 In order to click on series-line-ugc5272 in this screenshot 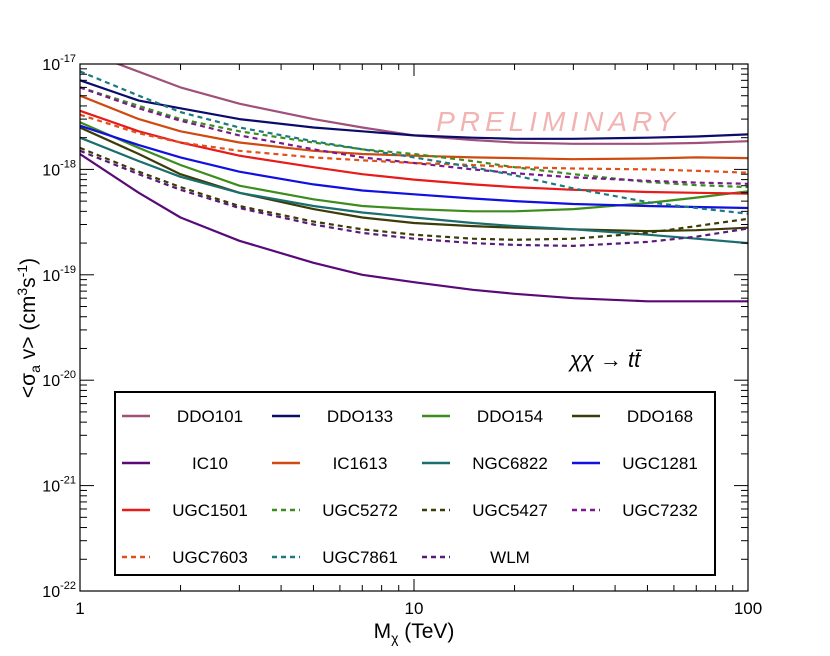, I will do `click(414, 137)`.